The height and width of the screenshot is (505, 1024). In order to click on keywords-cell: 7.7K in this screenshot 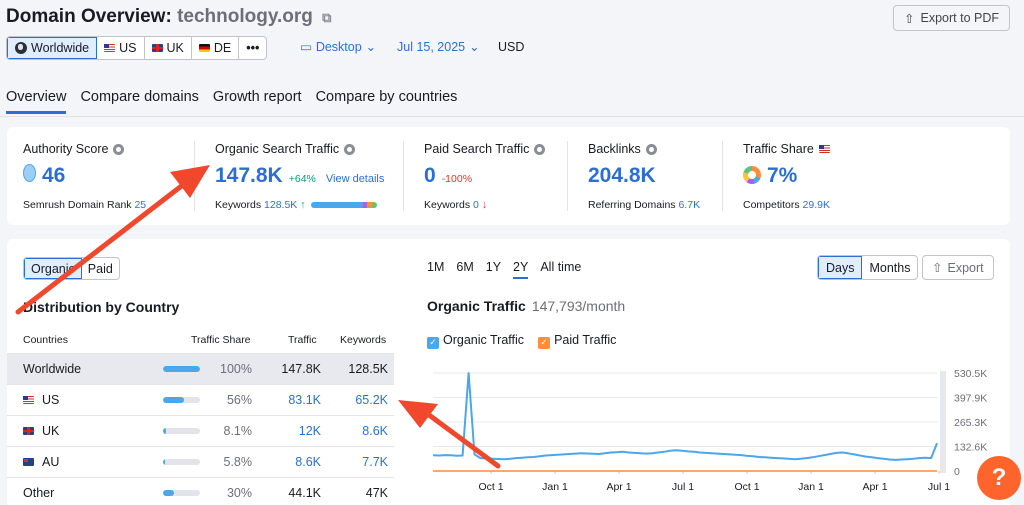, I will do `click(375, 462)`.